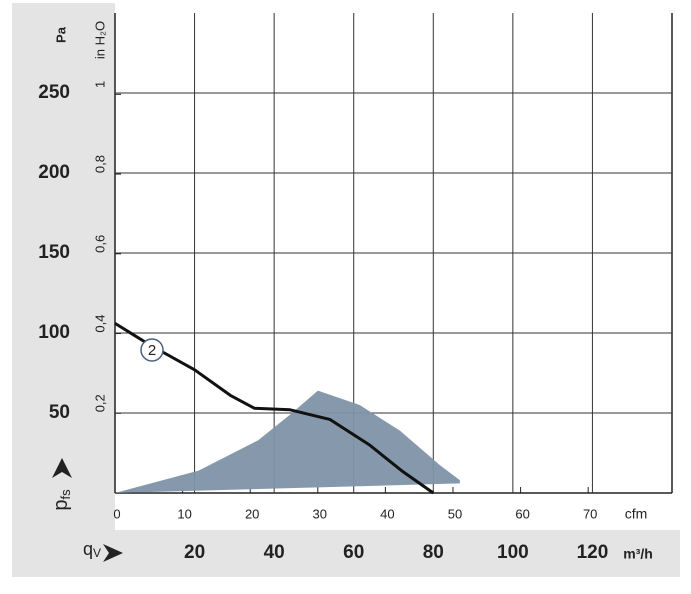 The image size is (691, 594). I want to click on y-axis-label-sub: fs, so click(65, 494).